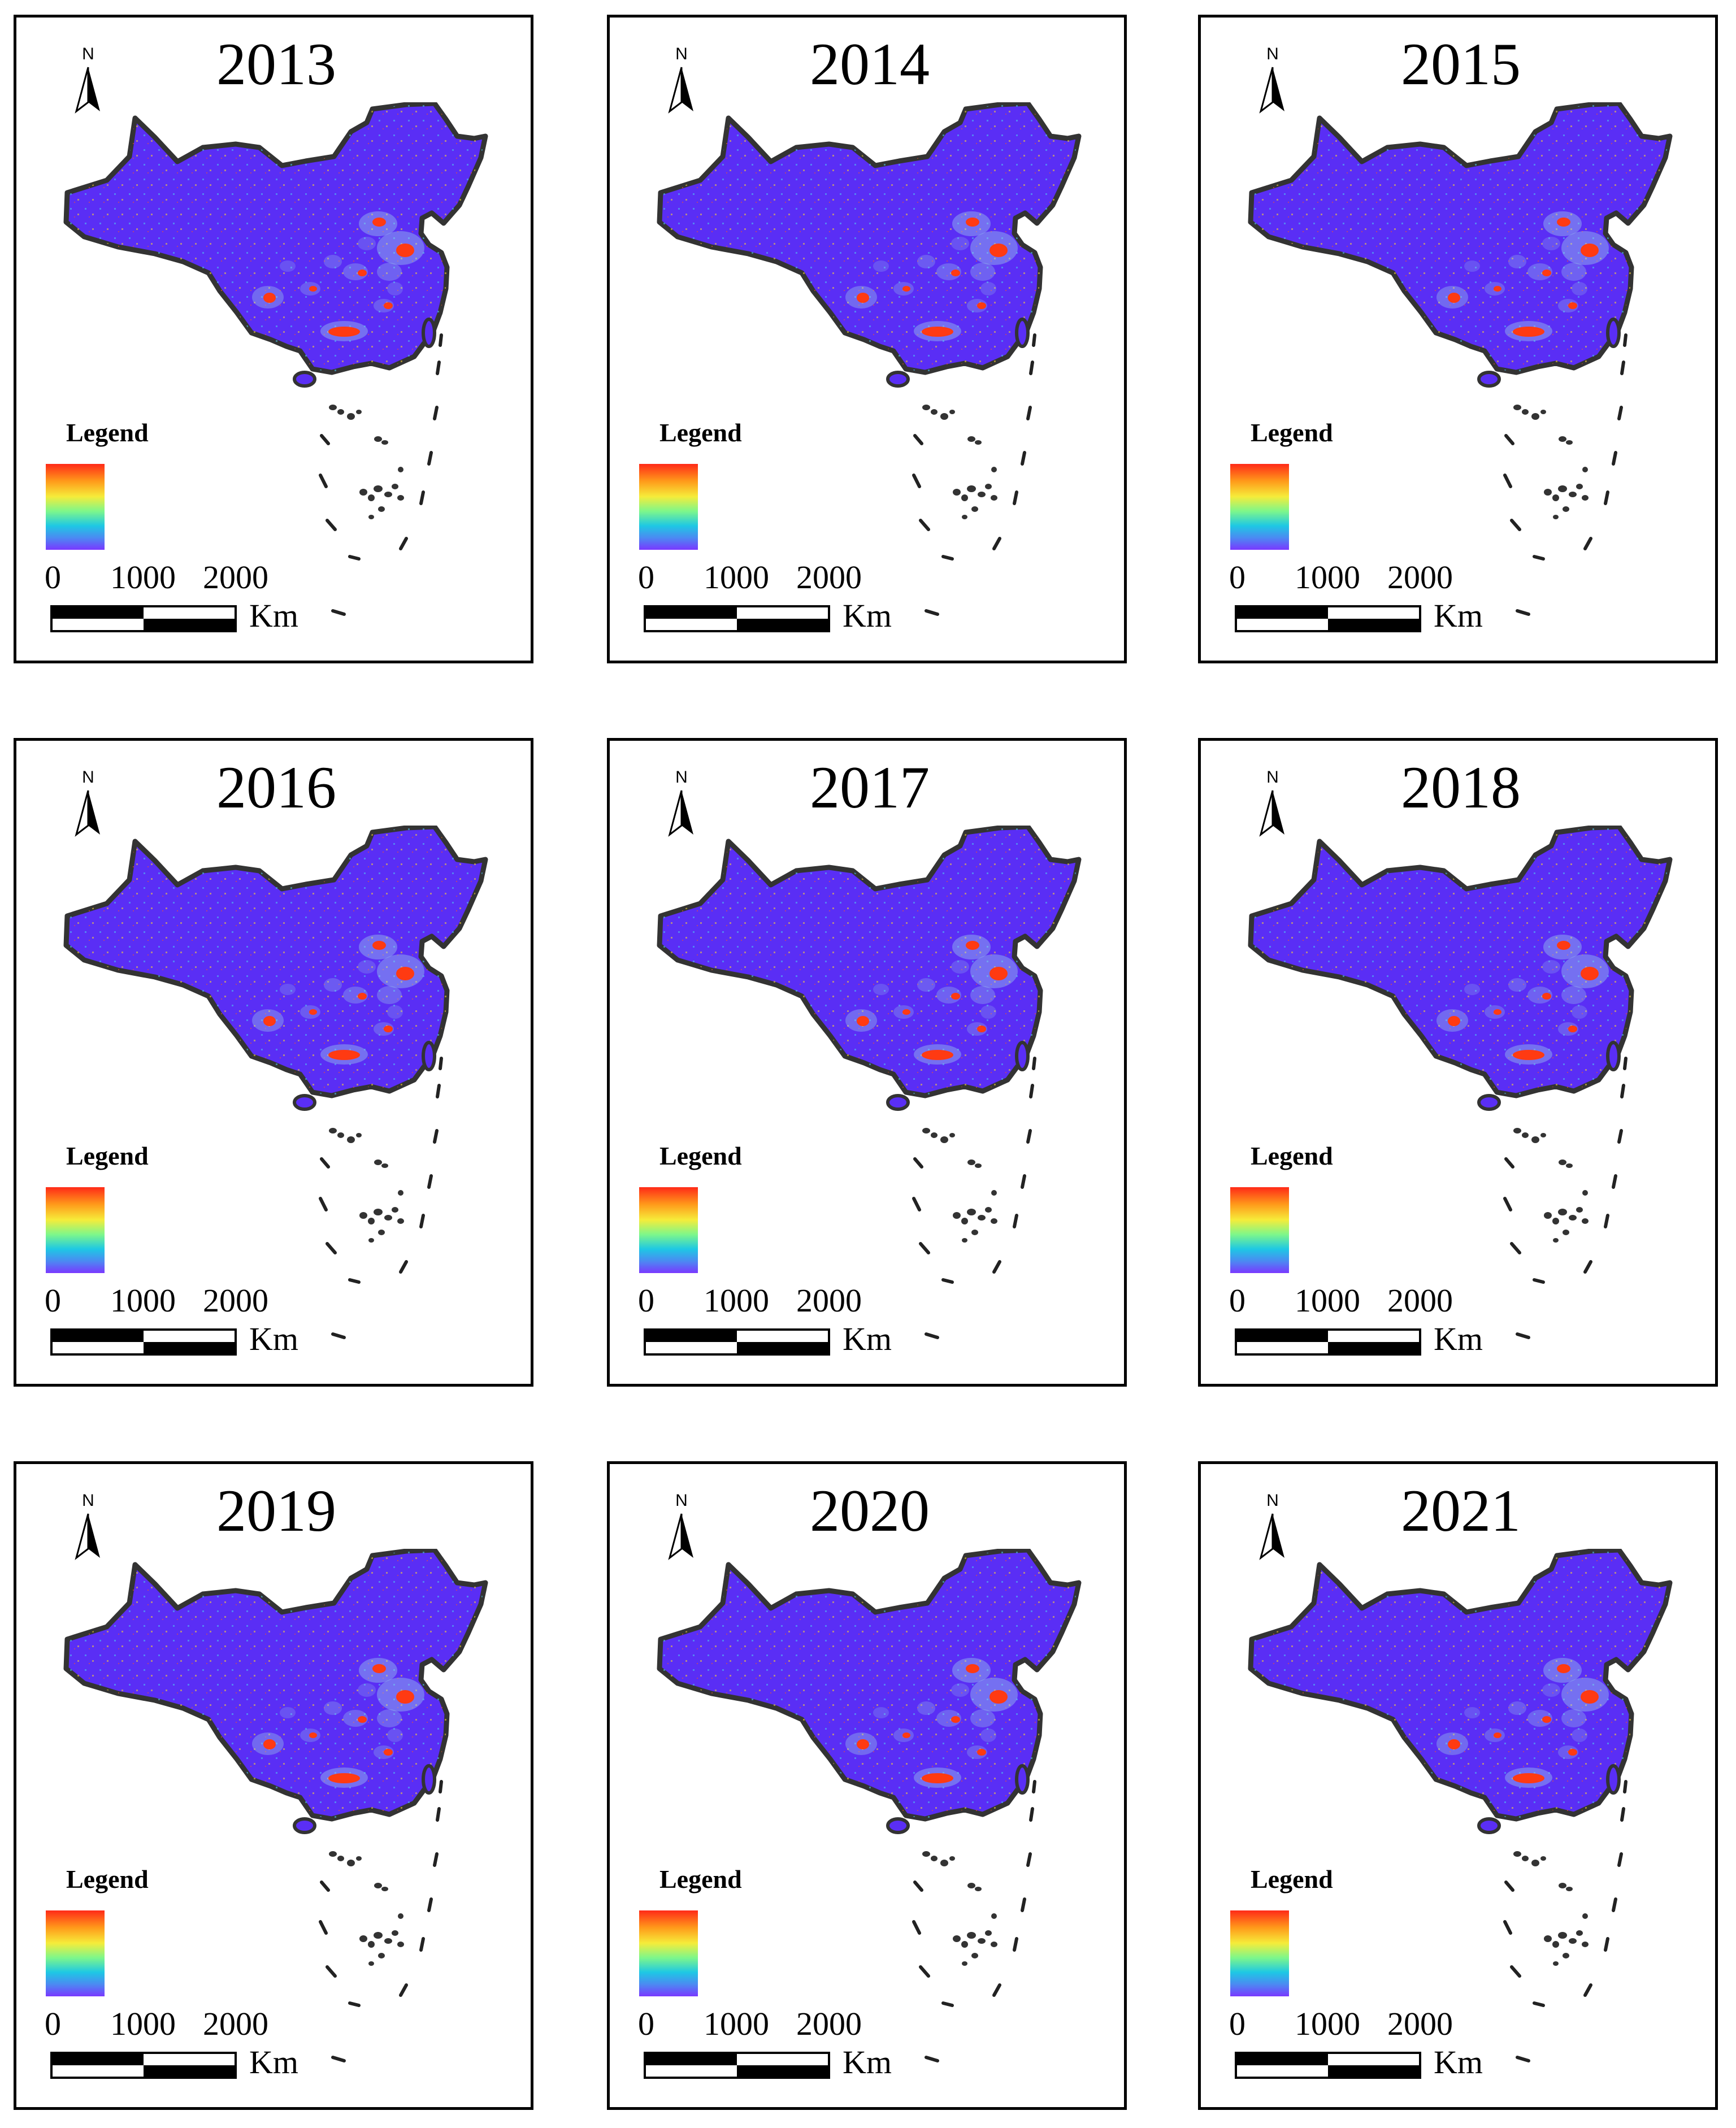 This screenshot has height=2128, width=1736. Describe the element at coordinates (869, 1082) in the screenshot. I see `china-map` at that location.